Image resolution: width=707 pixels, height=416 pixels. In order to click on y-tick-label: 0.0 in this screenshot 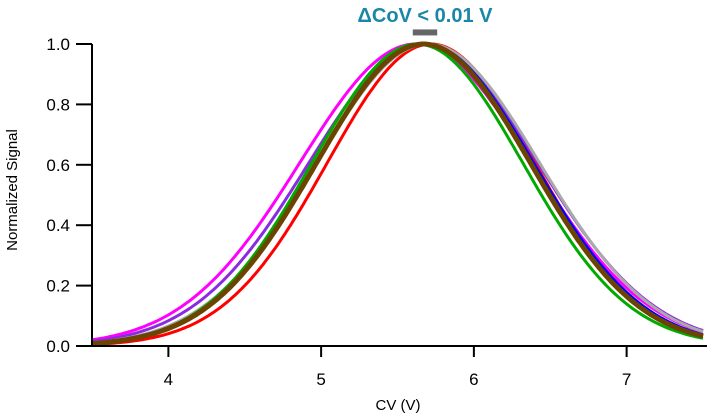, I will do `click(58, 346)`.